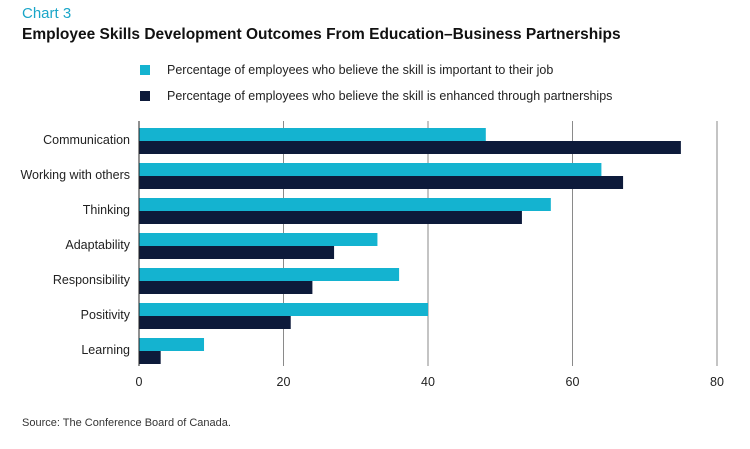 The width and height of the screenshot is (750, 449). I want to click on chart-number-label: Chart 3, so click(47, 13).